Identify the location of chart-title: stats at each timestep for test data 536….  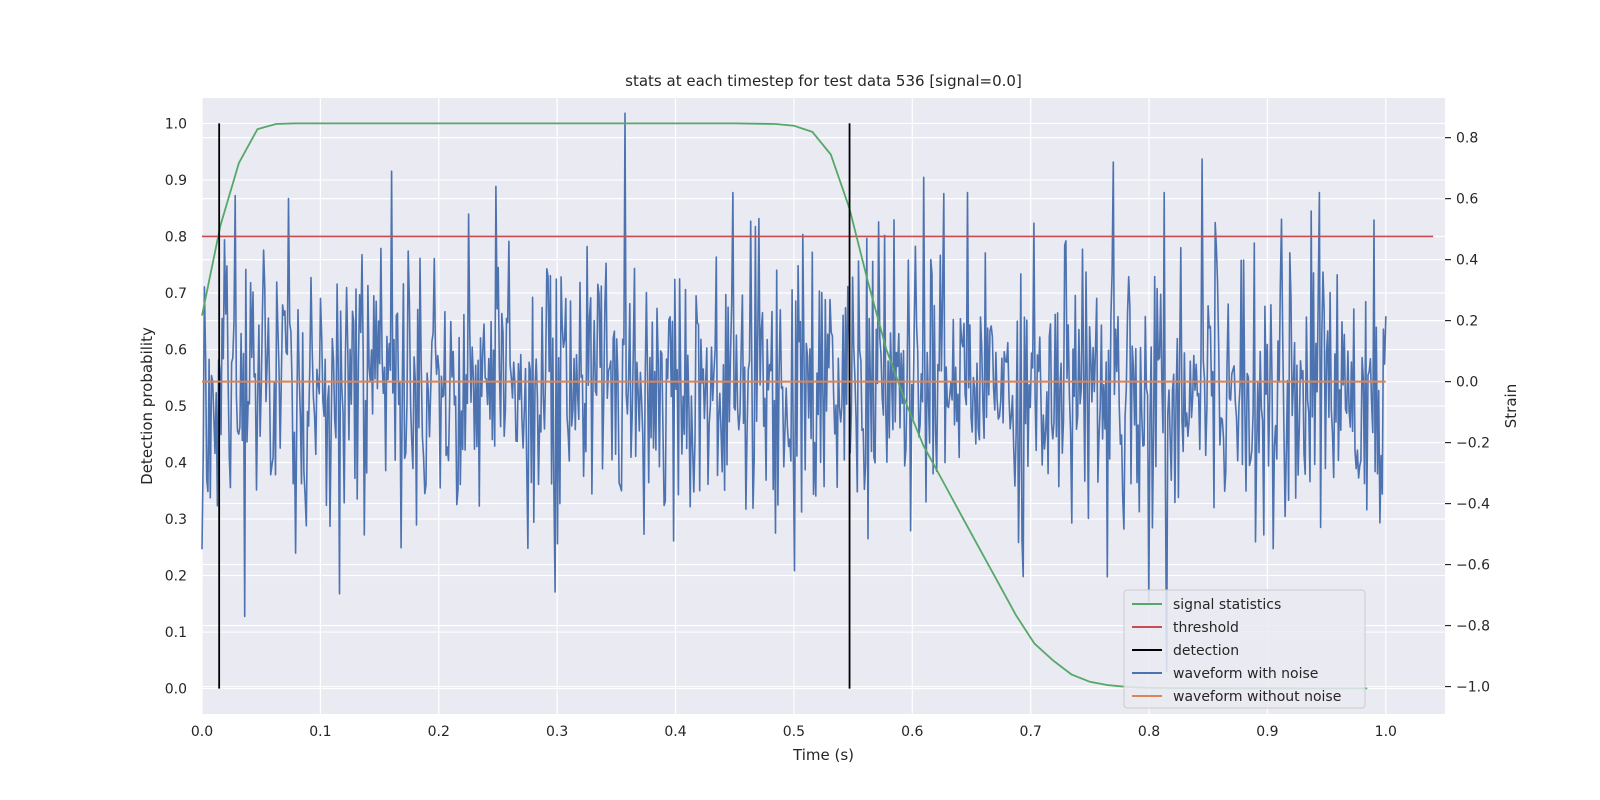
(823, 81).